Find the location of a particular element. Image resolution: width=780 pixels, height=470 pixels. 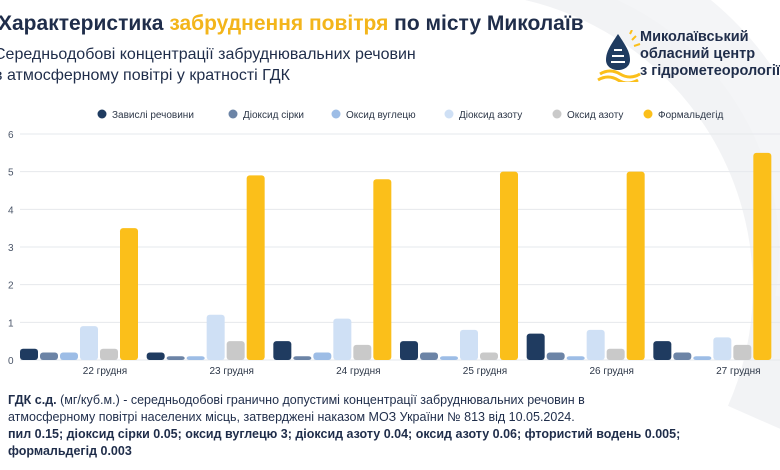

x-tick-label: 26 грудня is located at coordinates (611, 371).